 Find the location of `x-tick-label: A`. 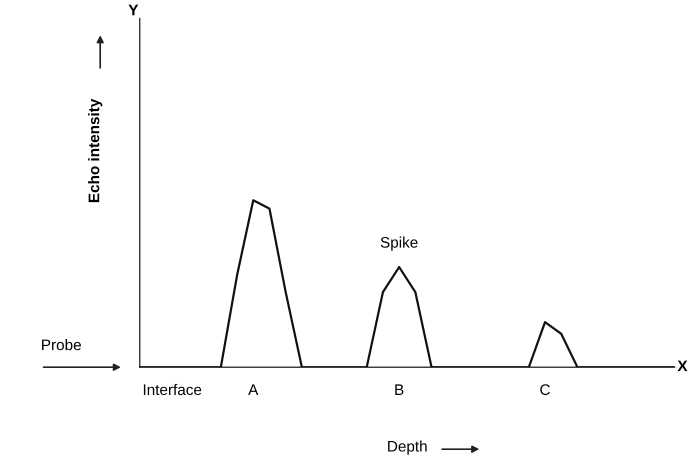

x-tick-label: A is located at coordinates (253, 389).